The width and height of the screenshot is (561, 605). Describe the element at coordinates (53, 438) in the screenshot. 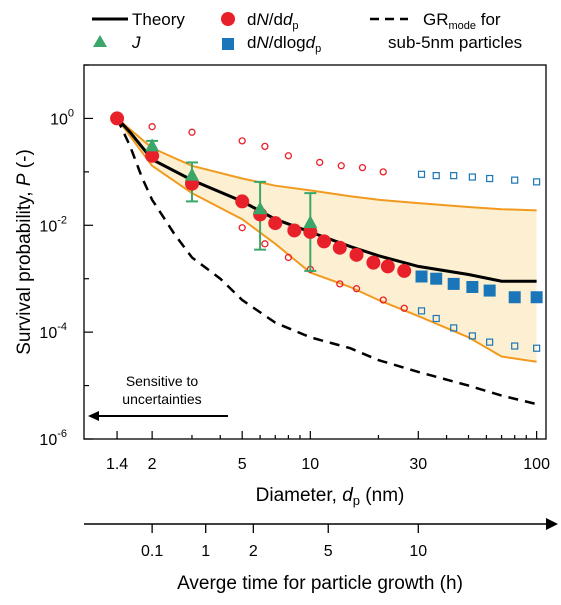

I see `y-tick-label: 10⁻⁶` at that location.